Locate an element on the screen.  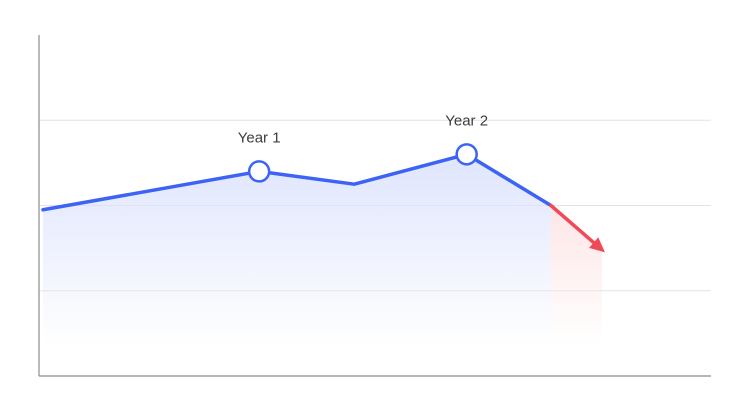
point-label: Year 2 is located at coordinates (466, 120).